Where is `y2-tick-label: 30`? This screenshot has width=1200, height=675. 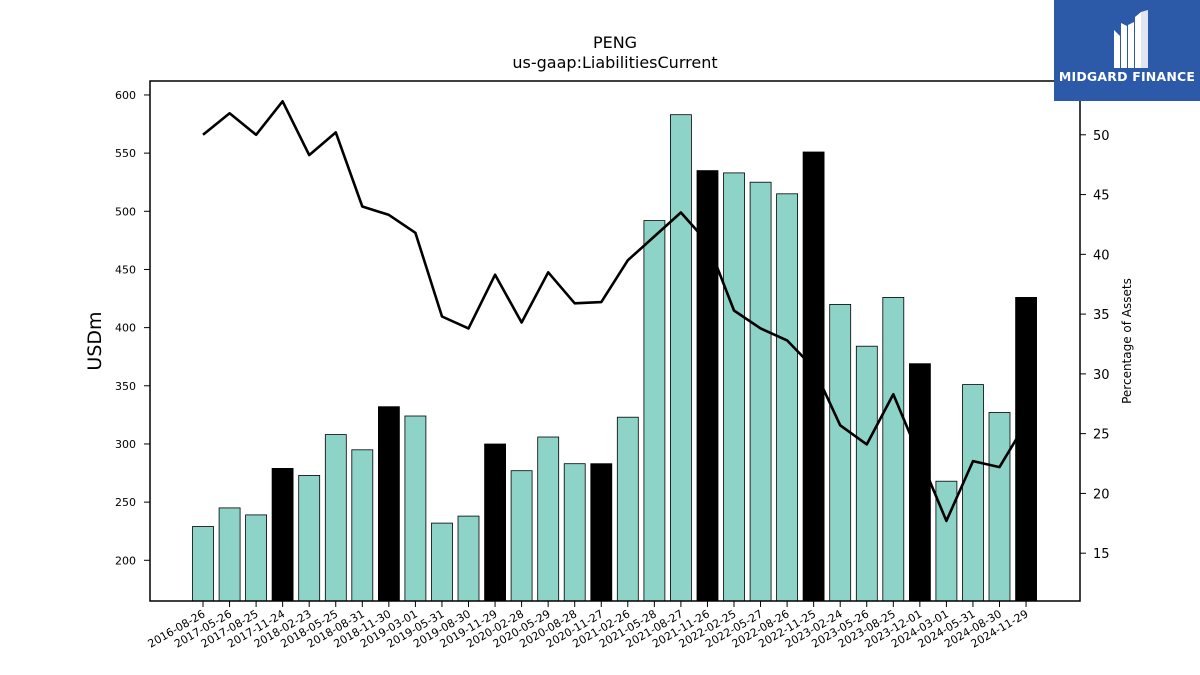
y2-tick-label: 30 is located at coordinates (1101, 375).